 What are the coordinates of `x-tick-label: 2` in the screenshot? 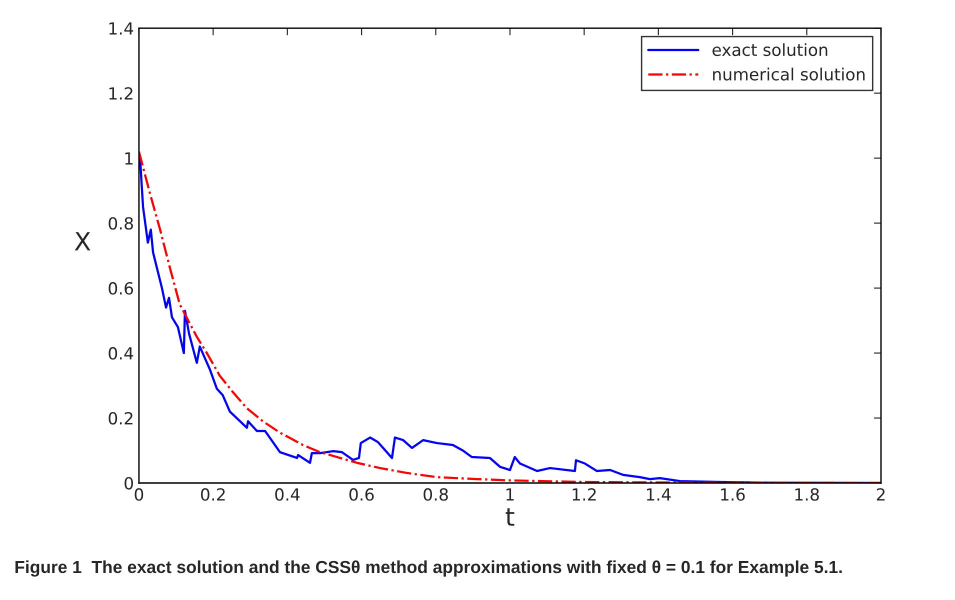 It's located at (880, 494).